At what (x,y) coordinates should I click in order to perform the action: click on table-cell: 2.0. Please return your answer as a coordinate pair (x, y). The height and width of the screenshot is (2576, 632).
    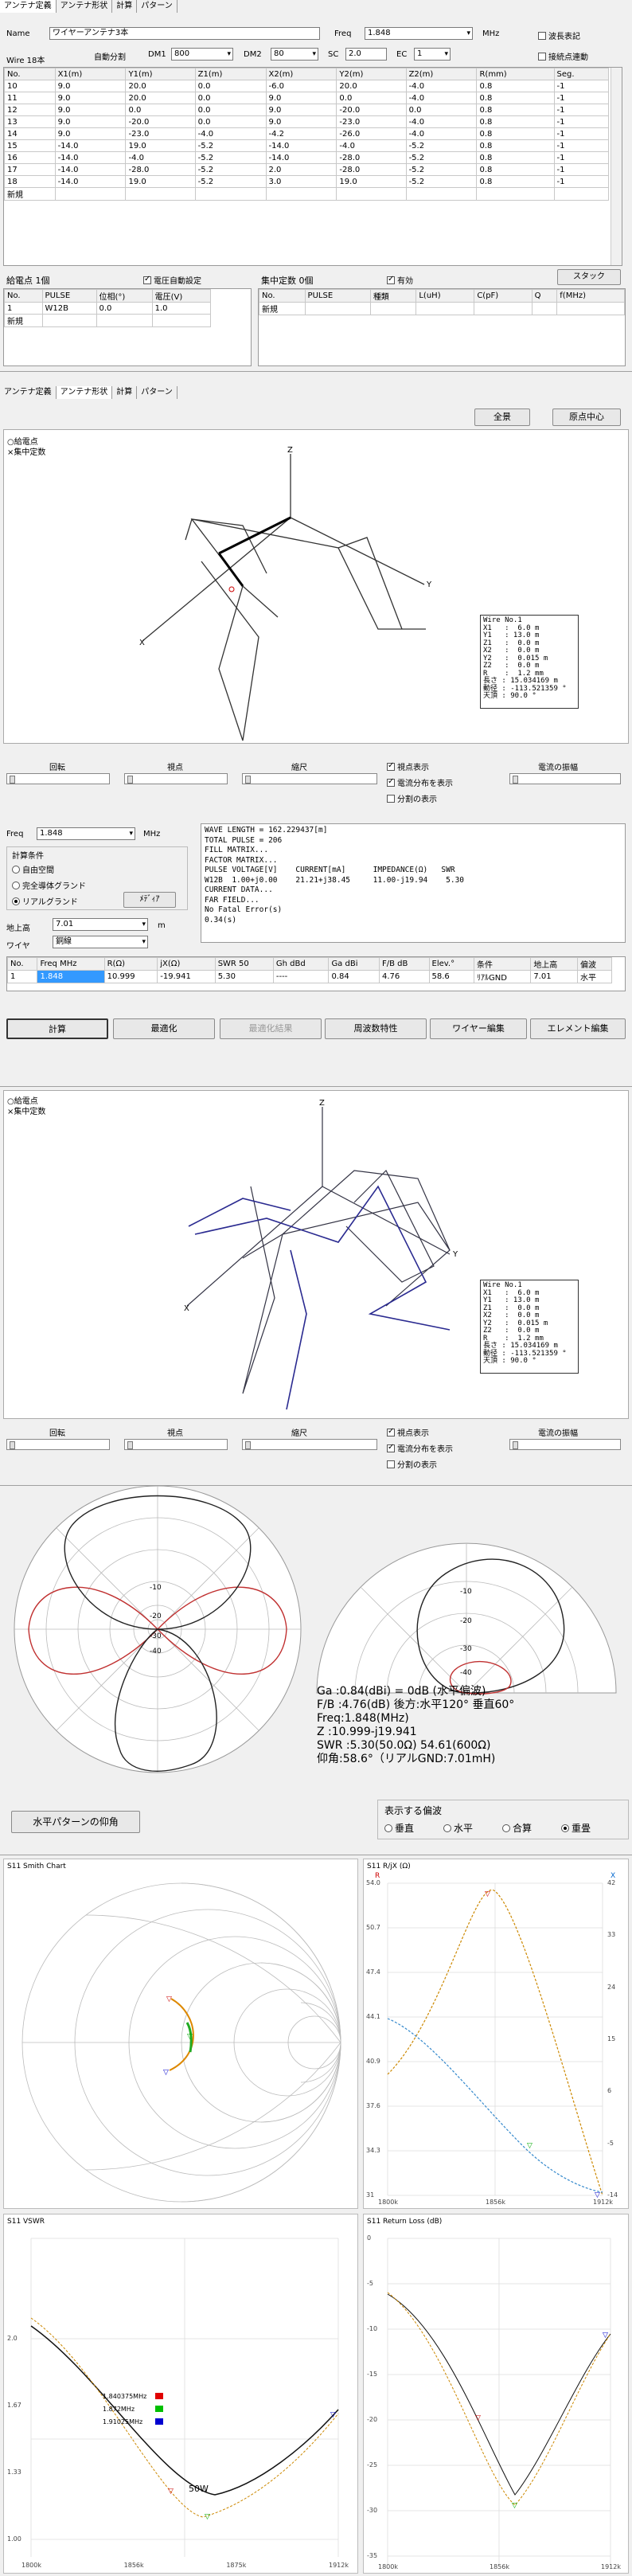
    Looking at the image, I should click on (301, 169).